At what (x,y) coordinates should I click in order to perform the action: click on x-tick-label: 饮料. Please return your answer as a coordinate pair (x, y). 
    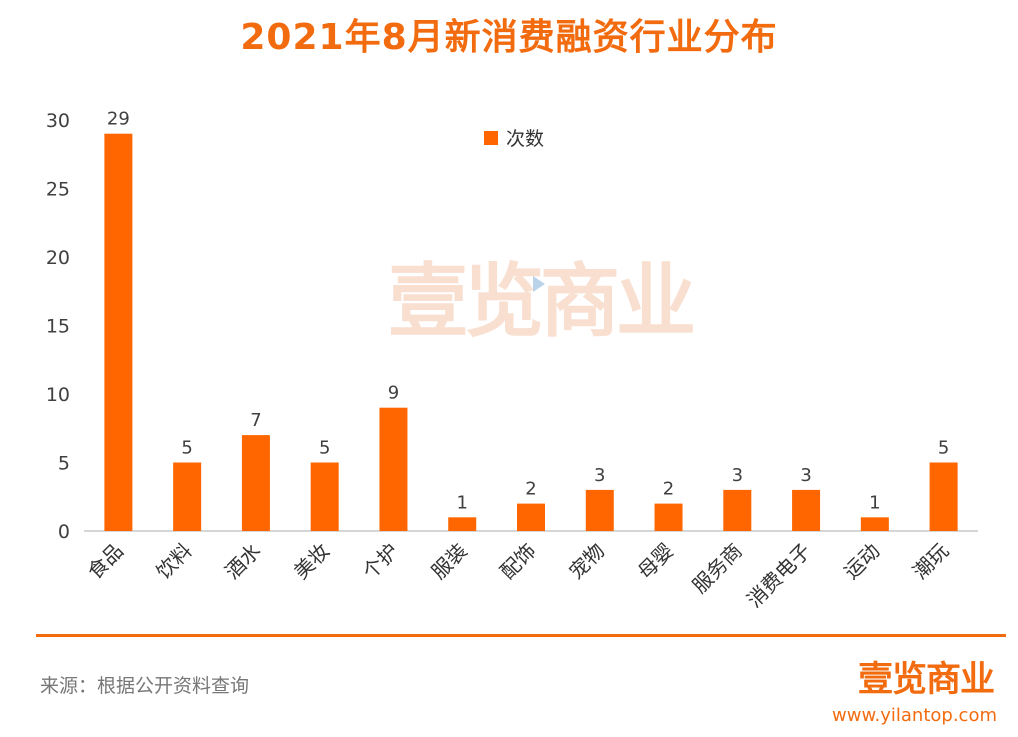
    Looking at the image, I should click on (173, 561).